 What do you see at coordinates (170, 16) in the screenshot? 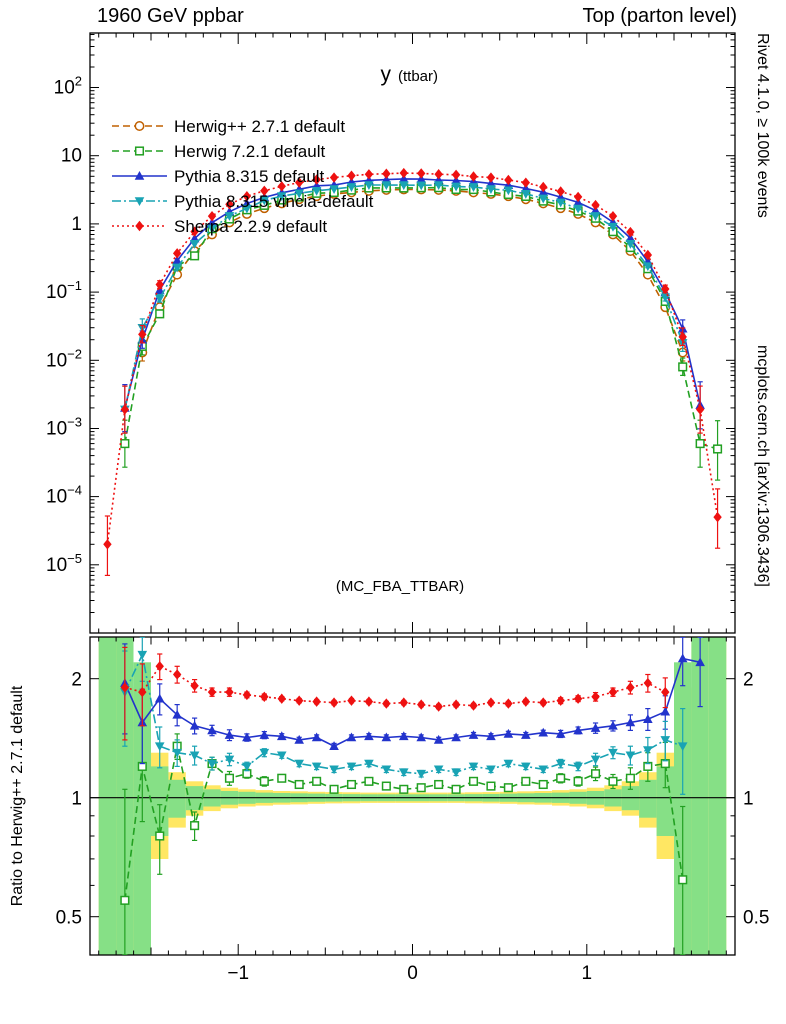
I see `header-beam-label: 1960 GeV ppbar` at bounding box center [170, 16].